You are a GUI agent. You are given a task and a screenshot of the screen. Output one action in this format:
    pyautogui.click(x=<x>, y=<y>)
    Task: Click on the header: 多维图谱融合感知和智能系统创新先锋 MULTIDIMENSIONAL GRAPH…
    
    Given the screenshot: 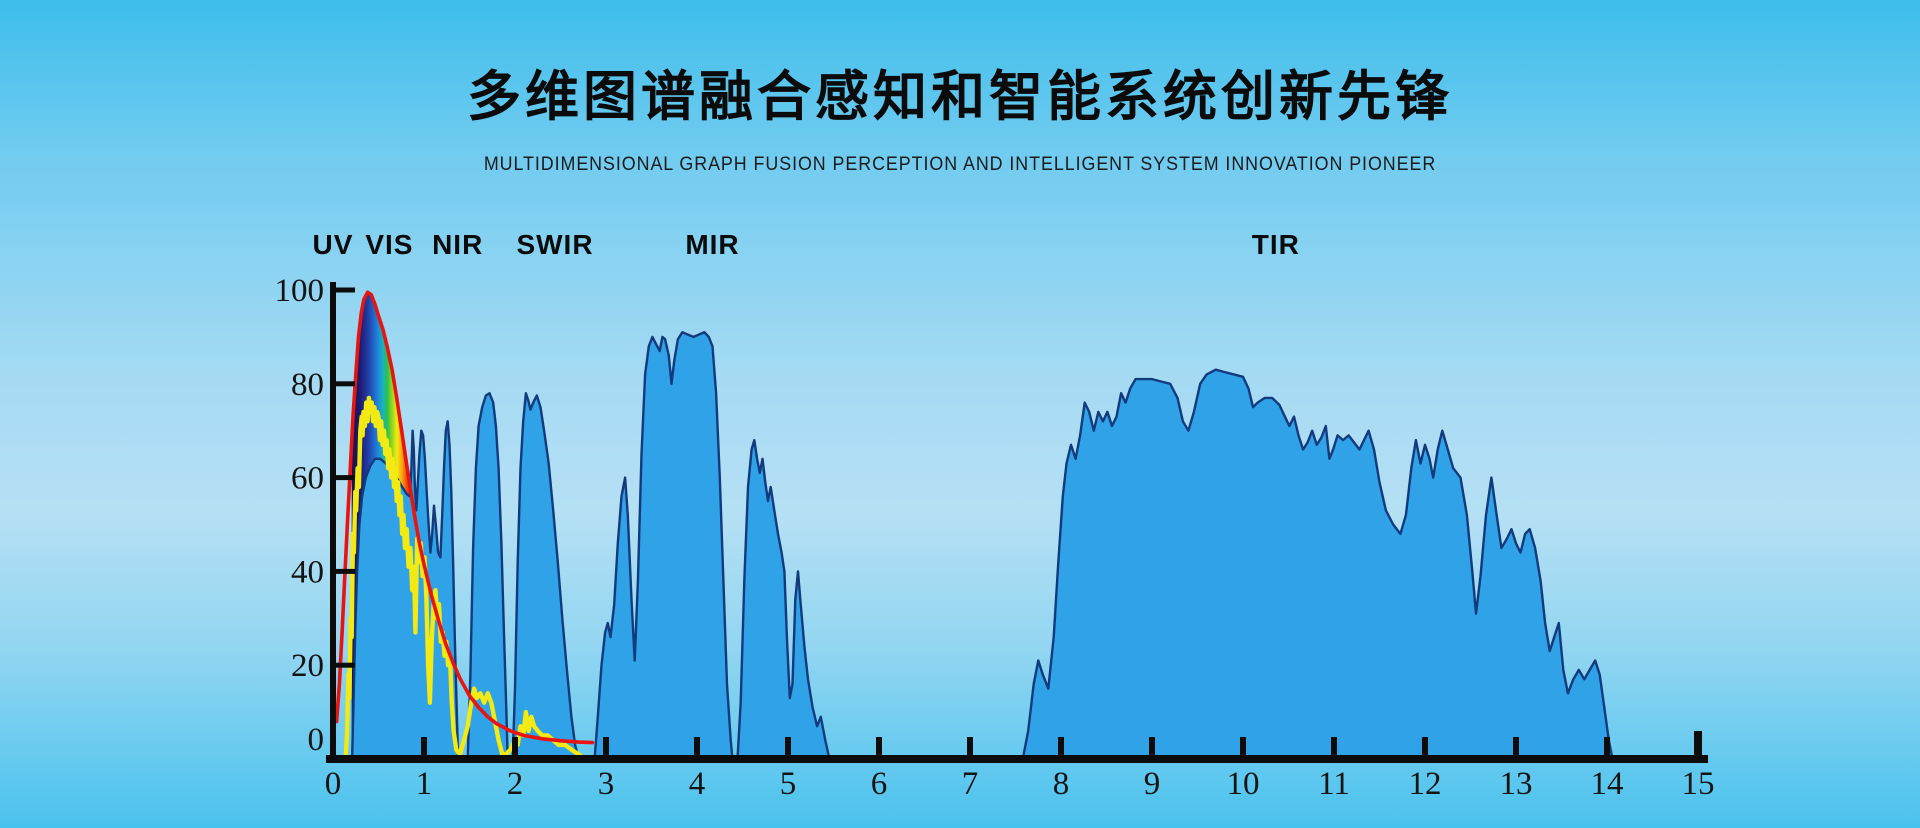 What is the action you would take?
    pyautogui.click(x=960, y=121)
    